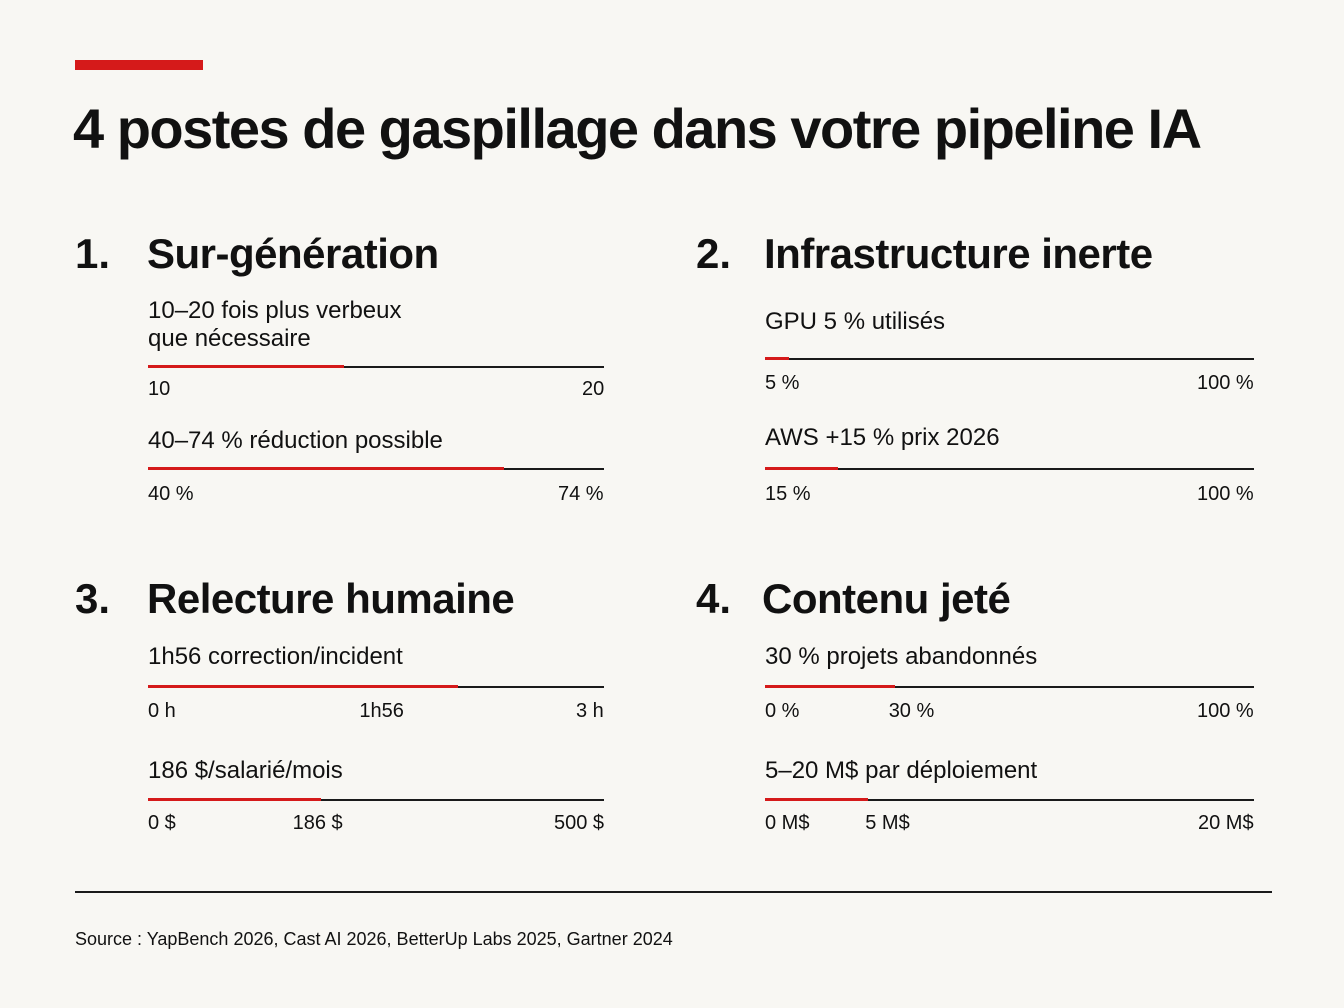 The height and width of the screenshot is (1008, 1344). I want to click on tick-label: 0 %, so click(782, 711).